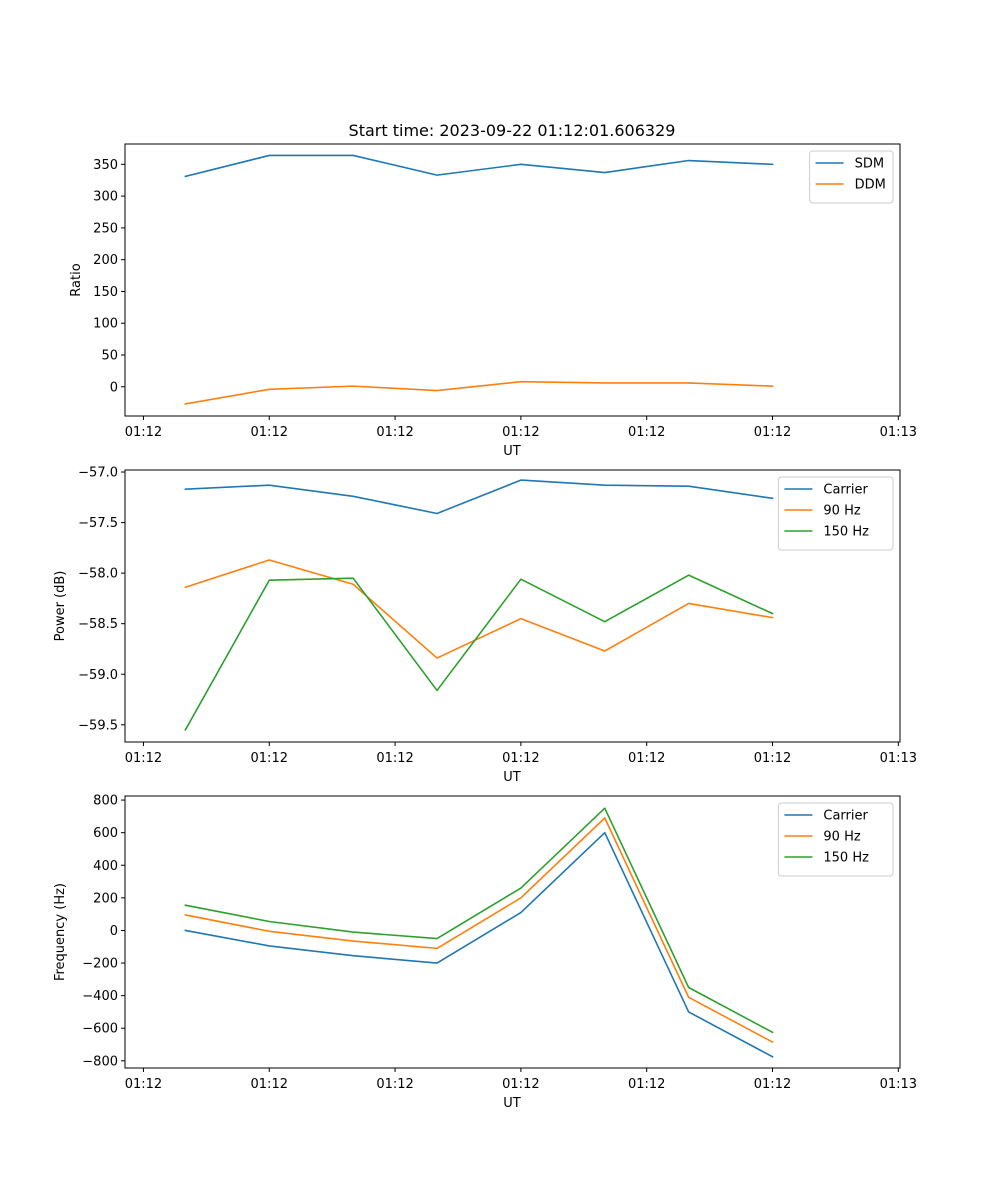  What do you see at coordinates (479, 392) in the screenshot?
I see `series-line-ddm` at bounding box center [479, 392].